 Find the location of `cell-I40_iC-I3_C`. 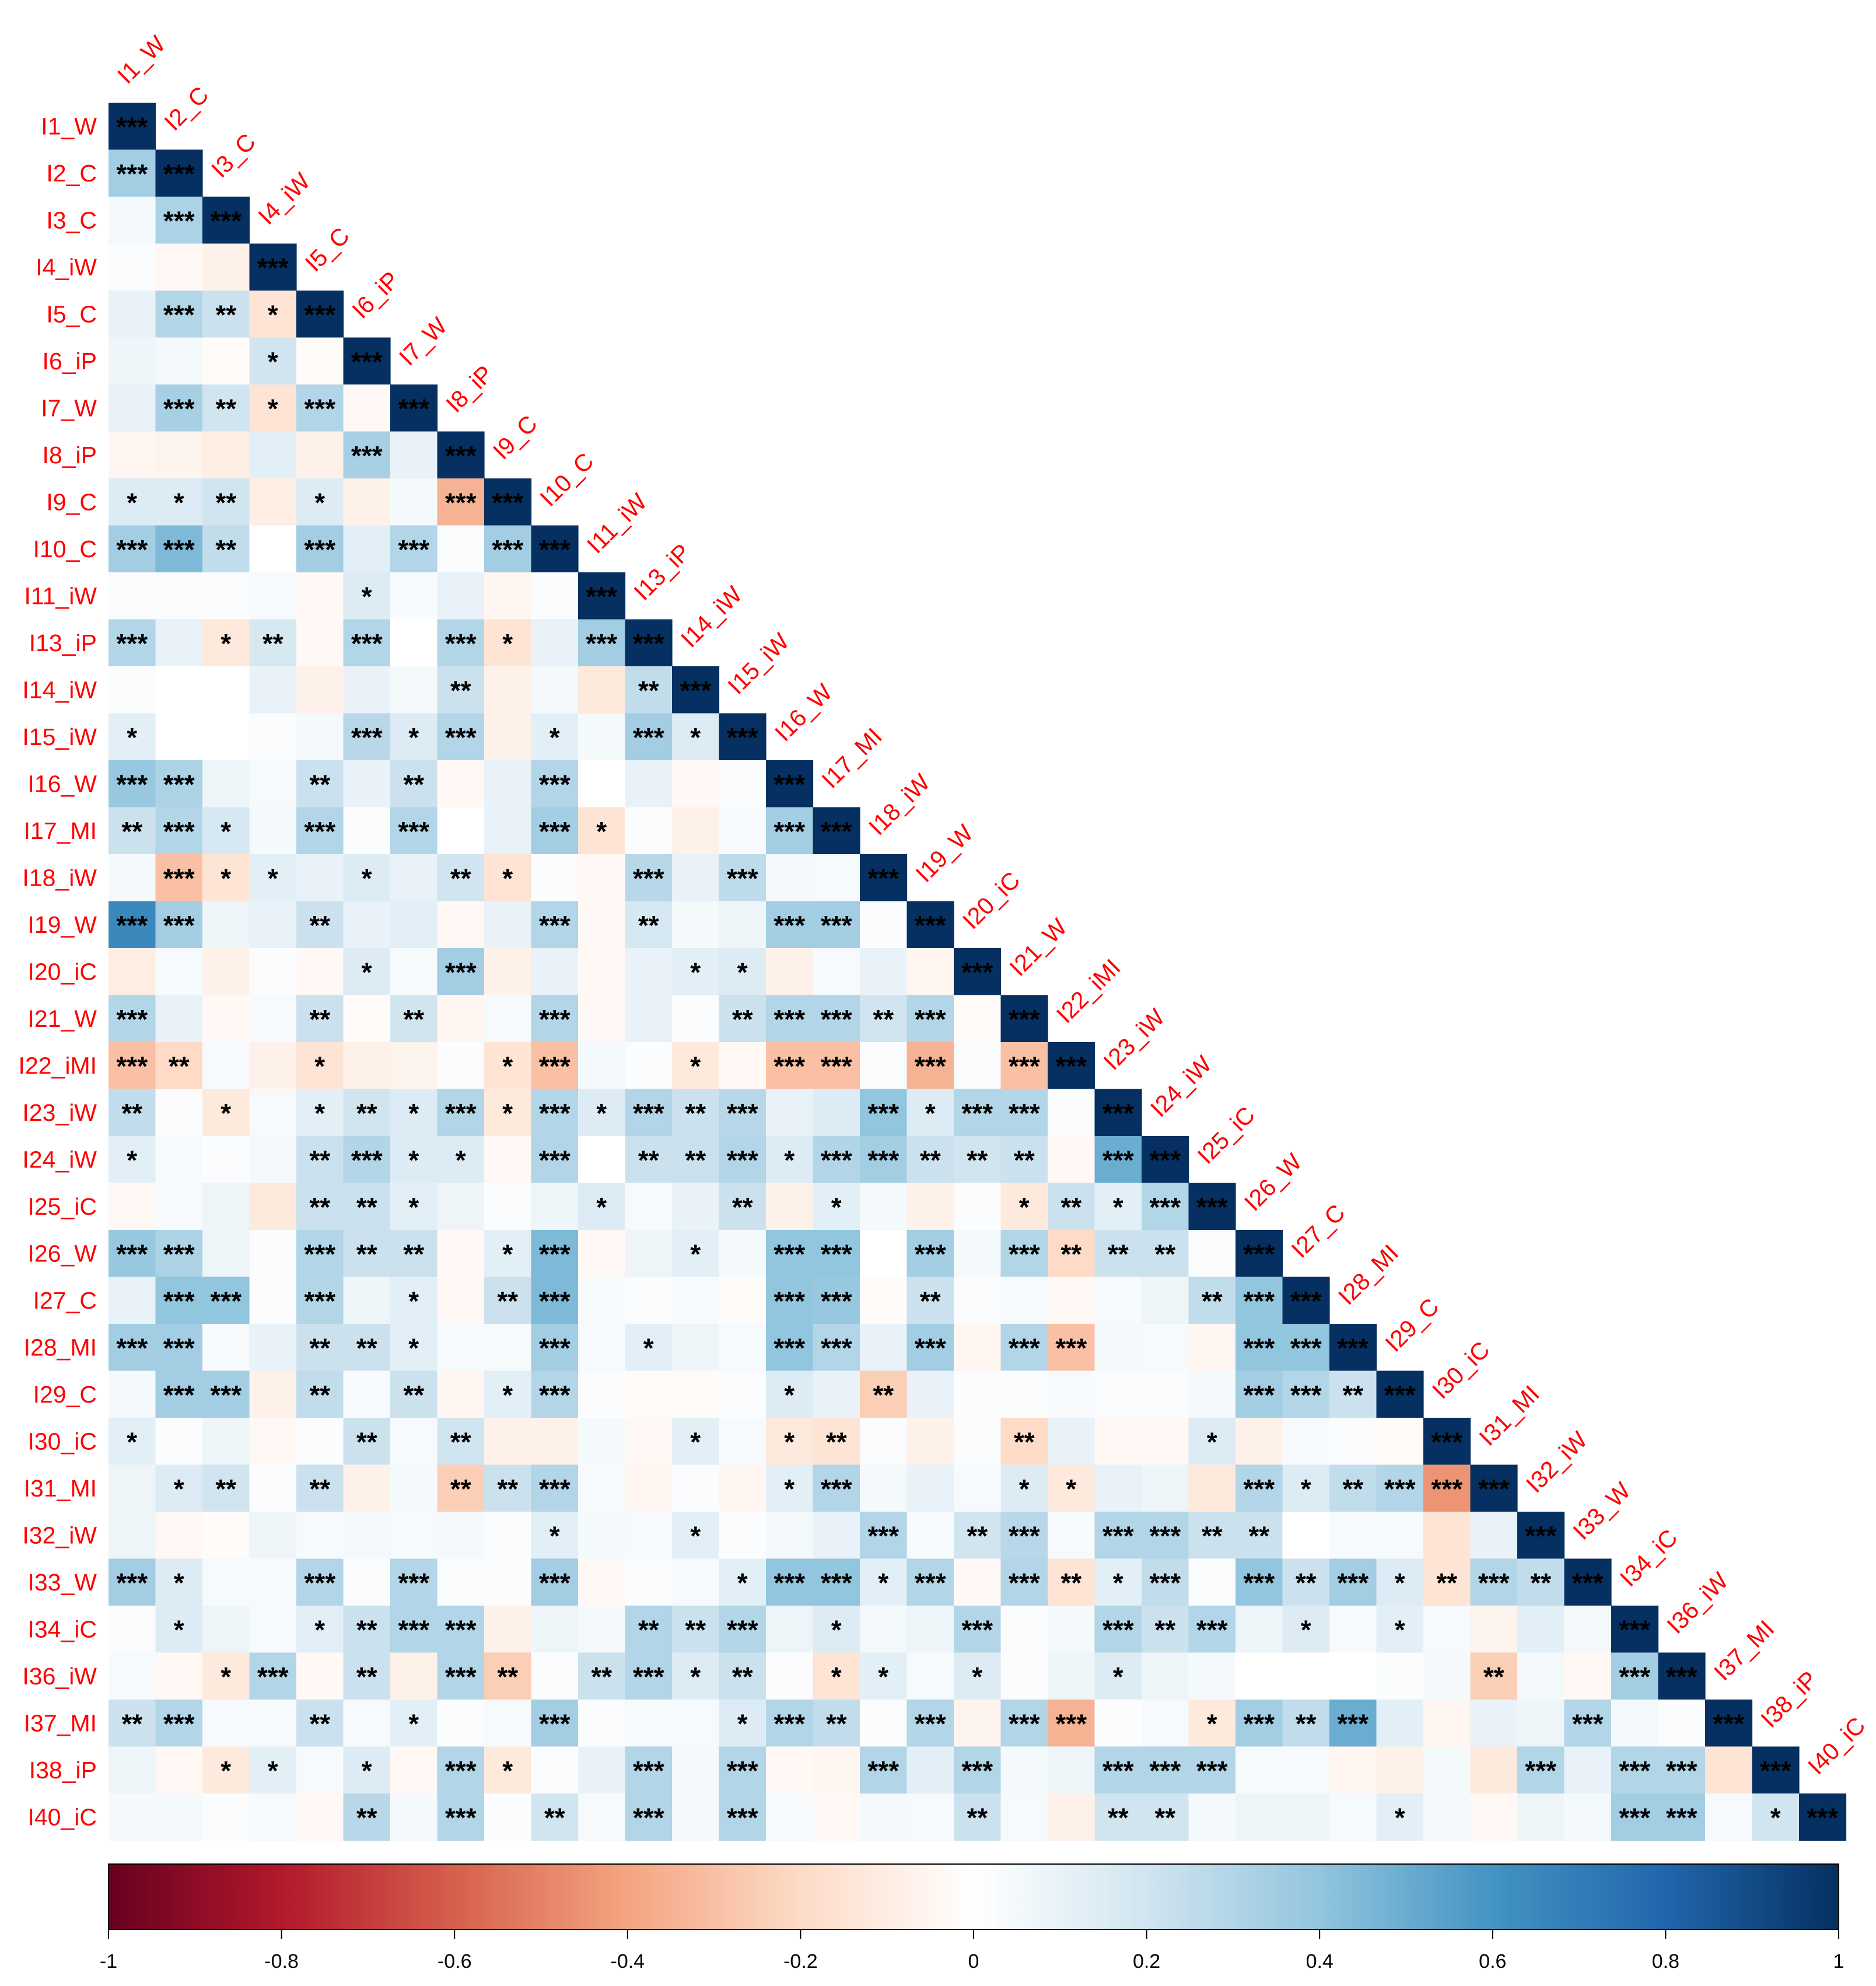

cell-I40_iC-I3_C is located at coordinates (226, 1817).